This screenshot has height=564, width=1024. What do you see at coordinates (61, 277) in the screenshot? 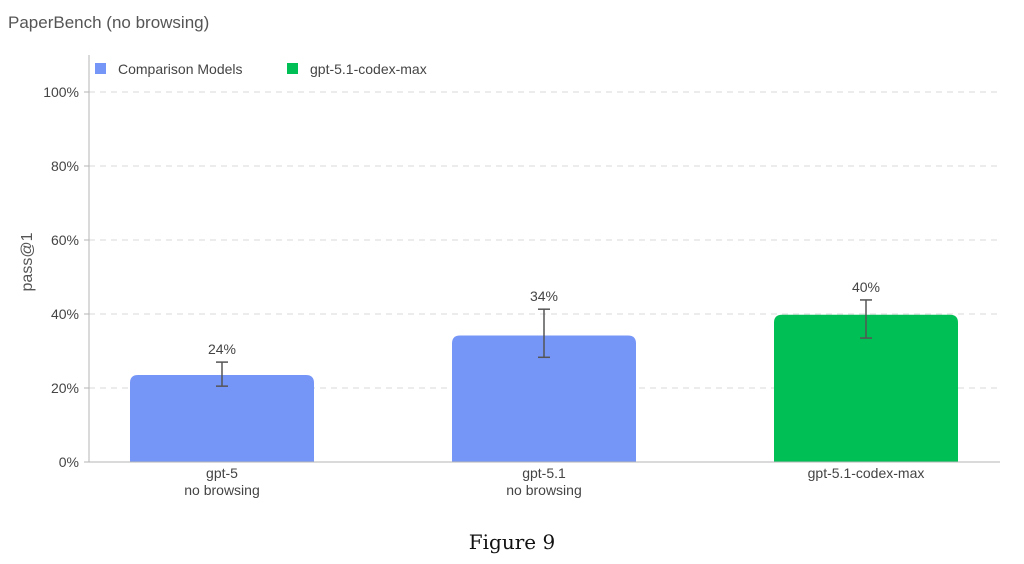
I see `y-tick-labels: 0% 20% 40% 60% 80% 100%` at bounding box center [61, 277].